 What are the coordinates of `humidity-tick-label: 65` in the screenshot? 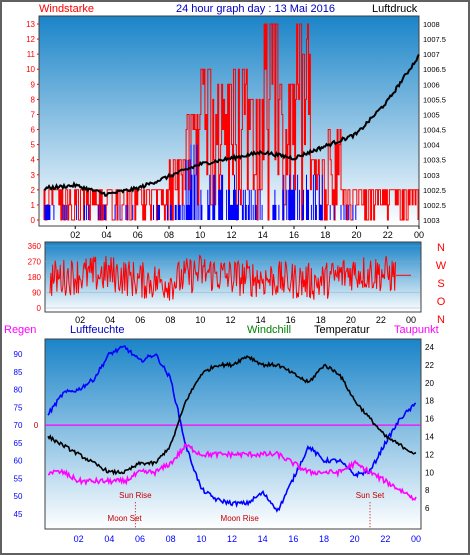 It's located at (18, 443).